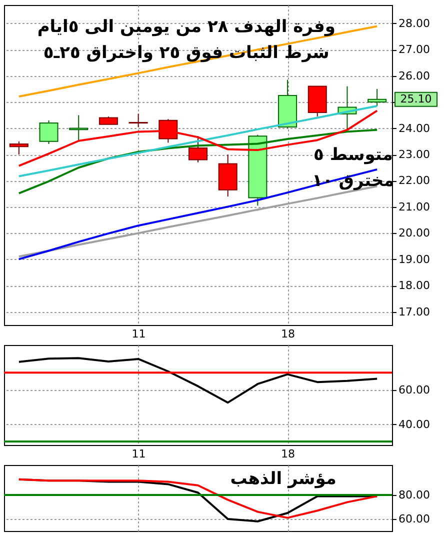  Describe the element at coordinates (414, 424) in the screenshot. I see `y-tick-label: 40.00` at that location.